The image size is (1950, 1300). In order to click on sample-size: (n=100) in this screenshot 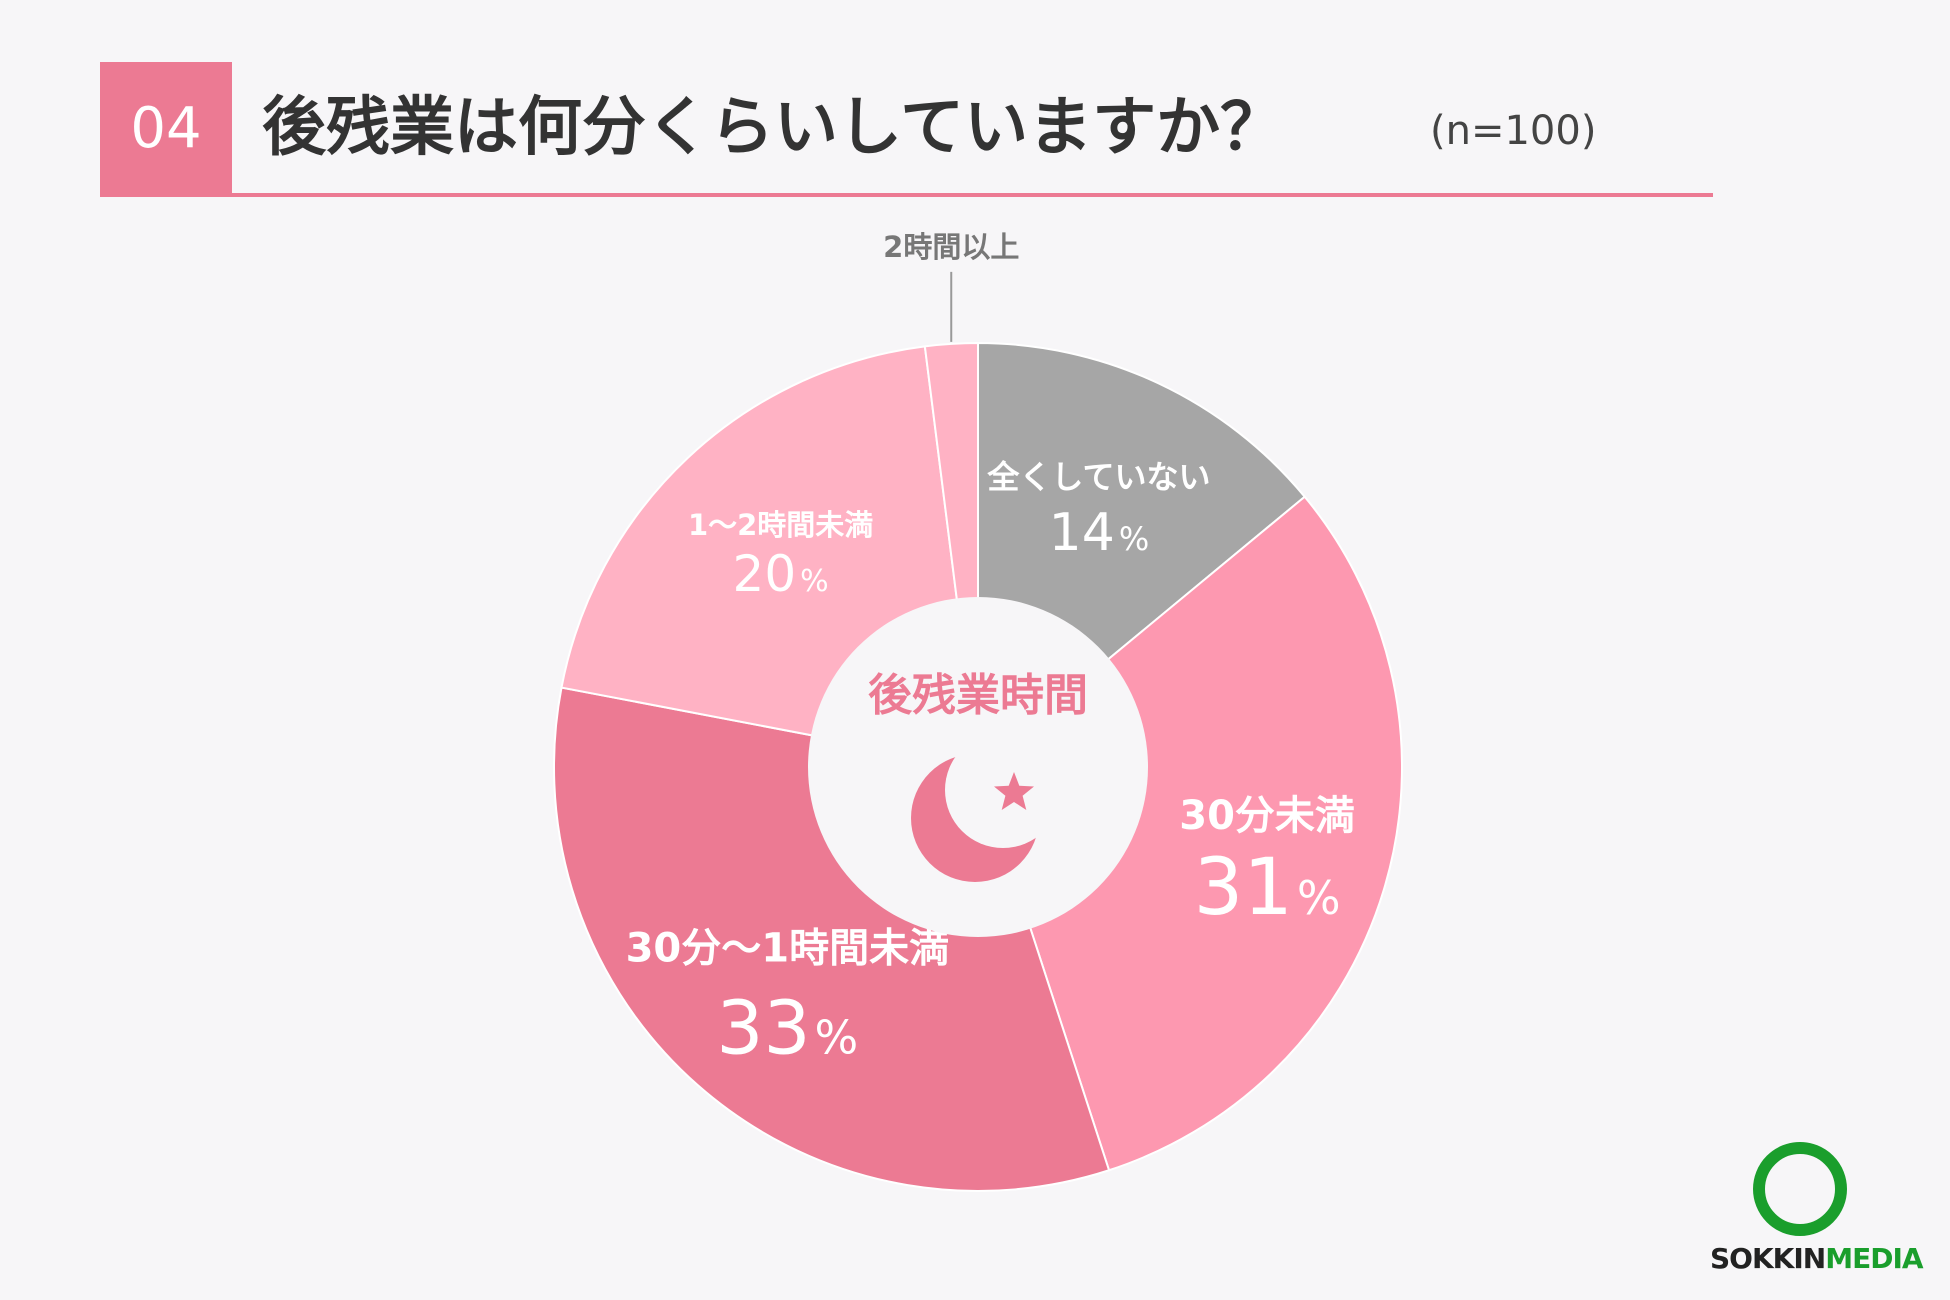, I will do `click(1513, 131)`.